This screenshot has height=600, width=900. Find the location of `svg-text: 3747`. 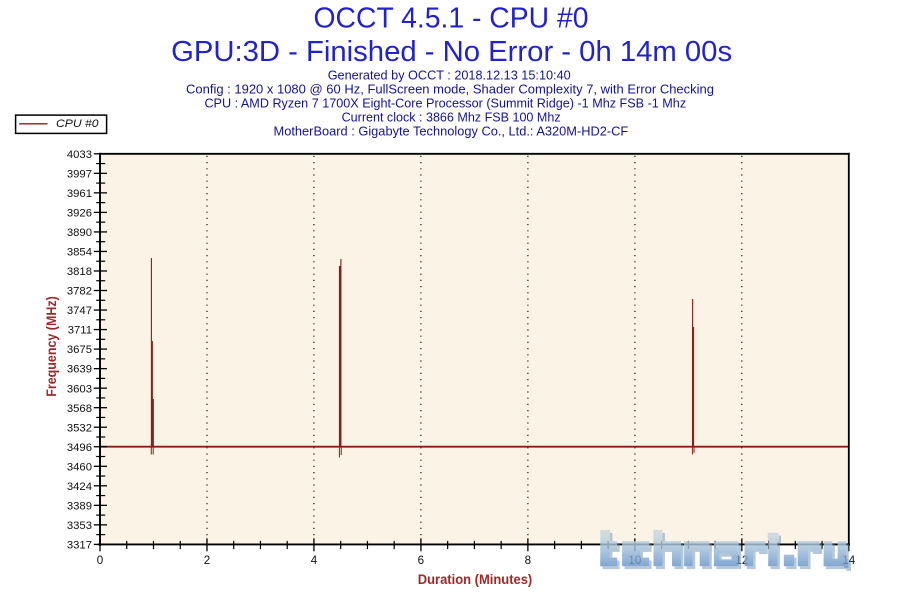

svg-text: 3747 is located at coordinates (79, 311).